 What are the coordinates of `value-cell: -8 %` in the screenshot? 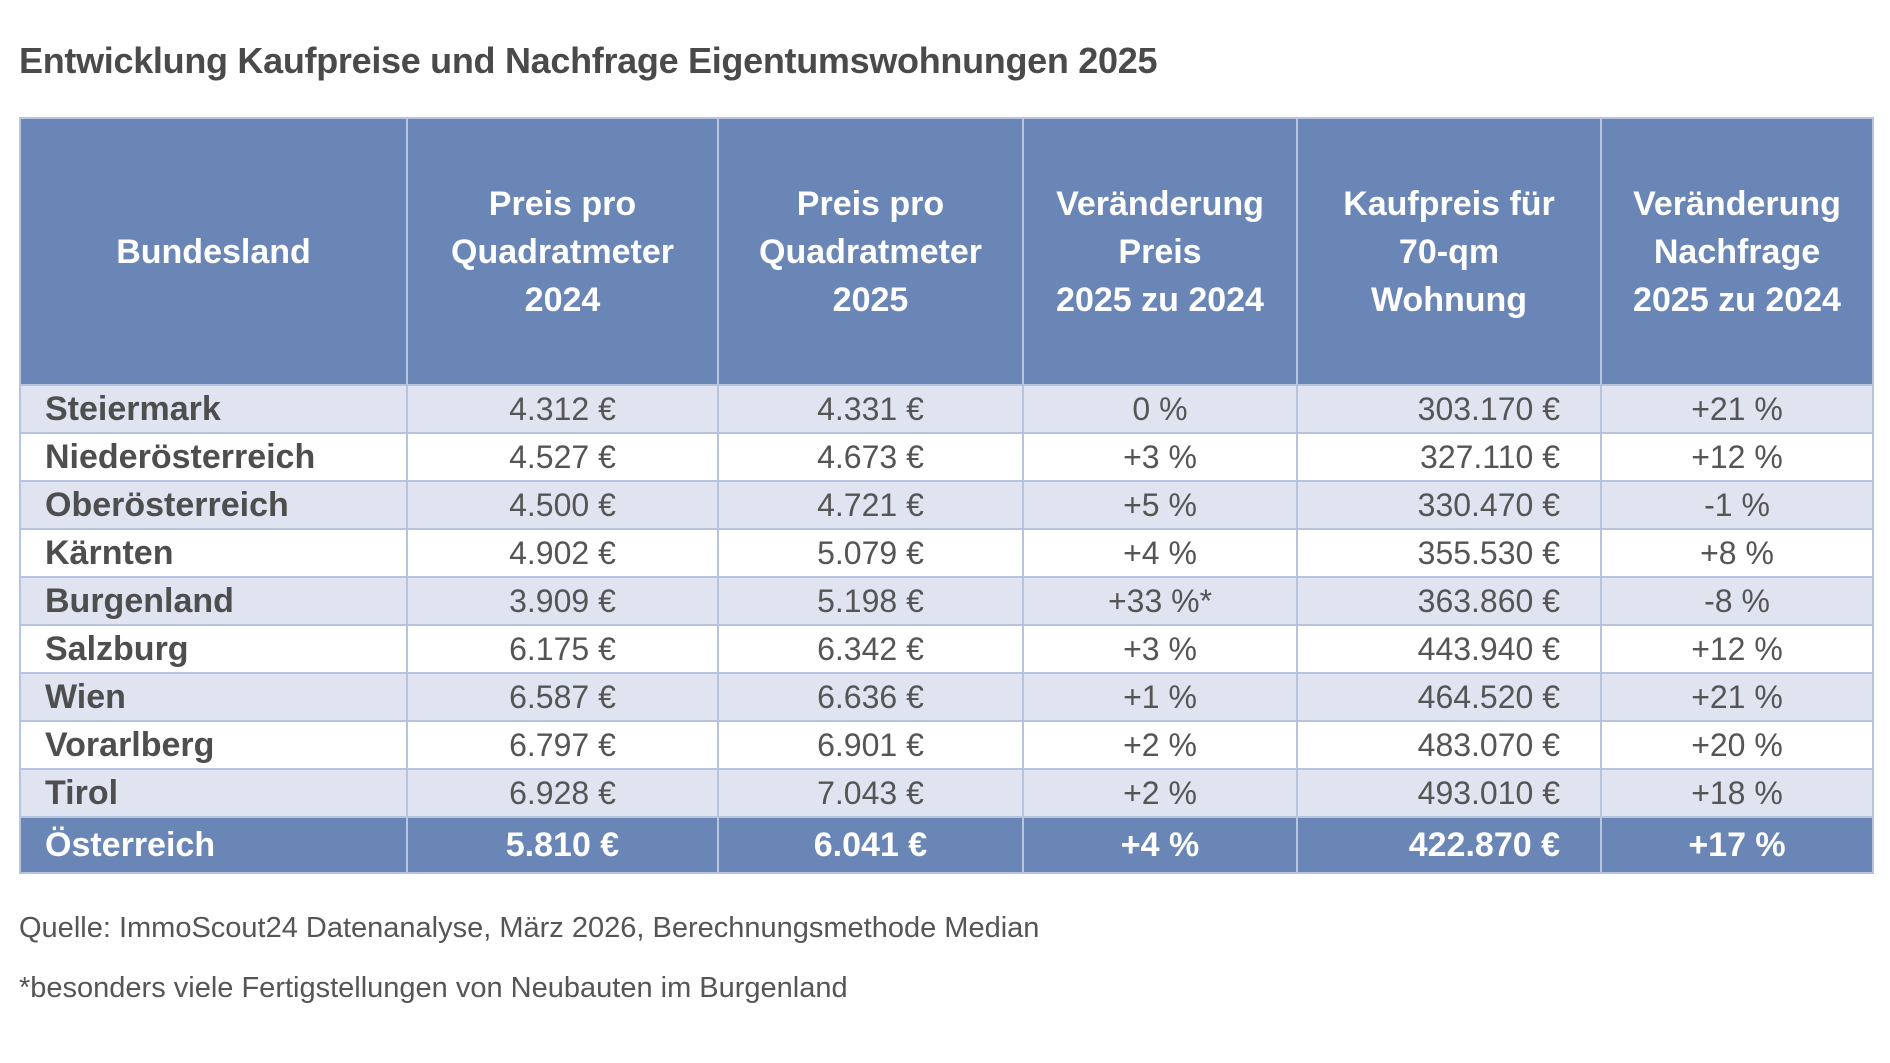 It's located at (1737, 601).